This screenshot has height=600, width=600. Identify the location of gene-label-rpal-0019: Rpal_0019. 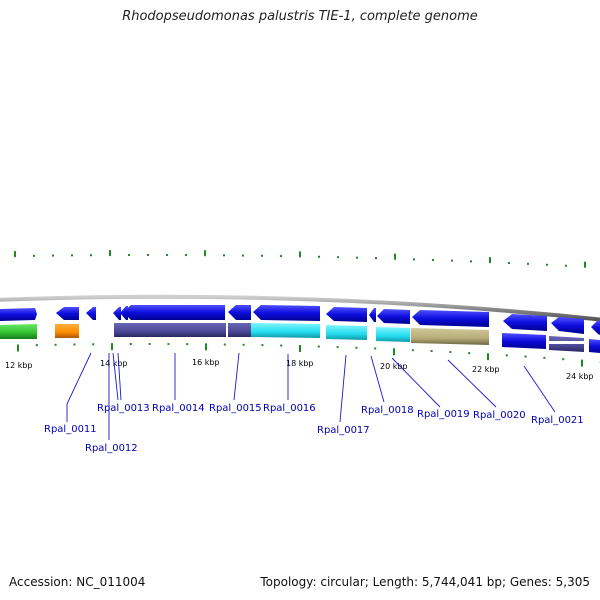
(443, 414).